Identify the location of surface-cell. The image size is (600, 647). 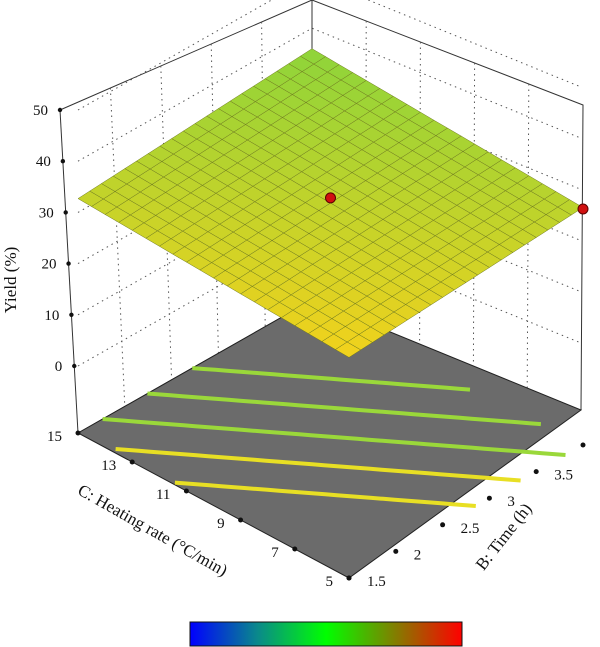
(90, 198).